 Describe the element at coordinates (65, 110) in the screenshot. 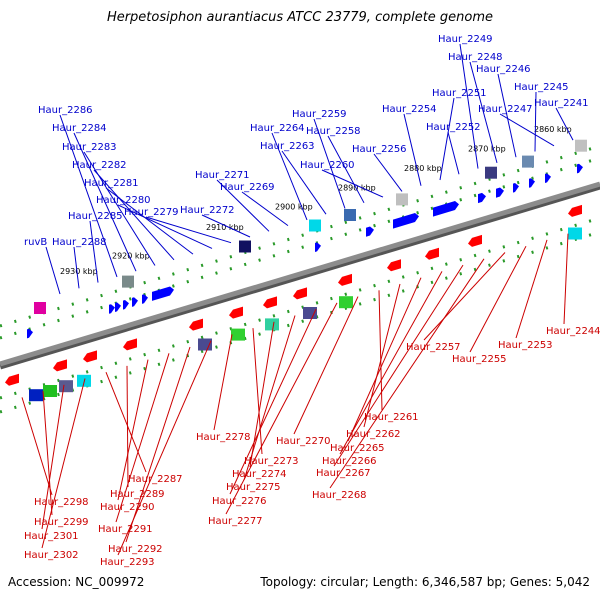

I see `forward-gene-label: Haur_2286` at that location.